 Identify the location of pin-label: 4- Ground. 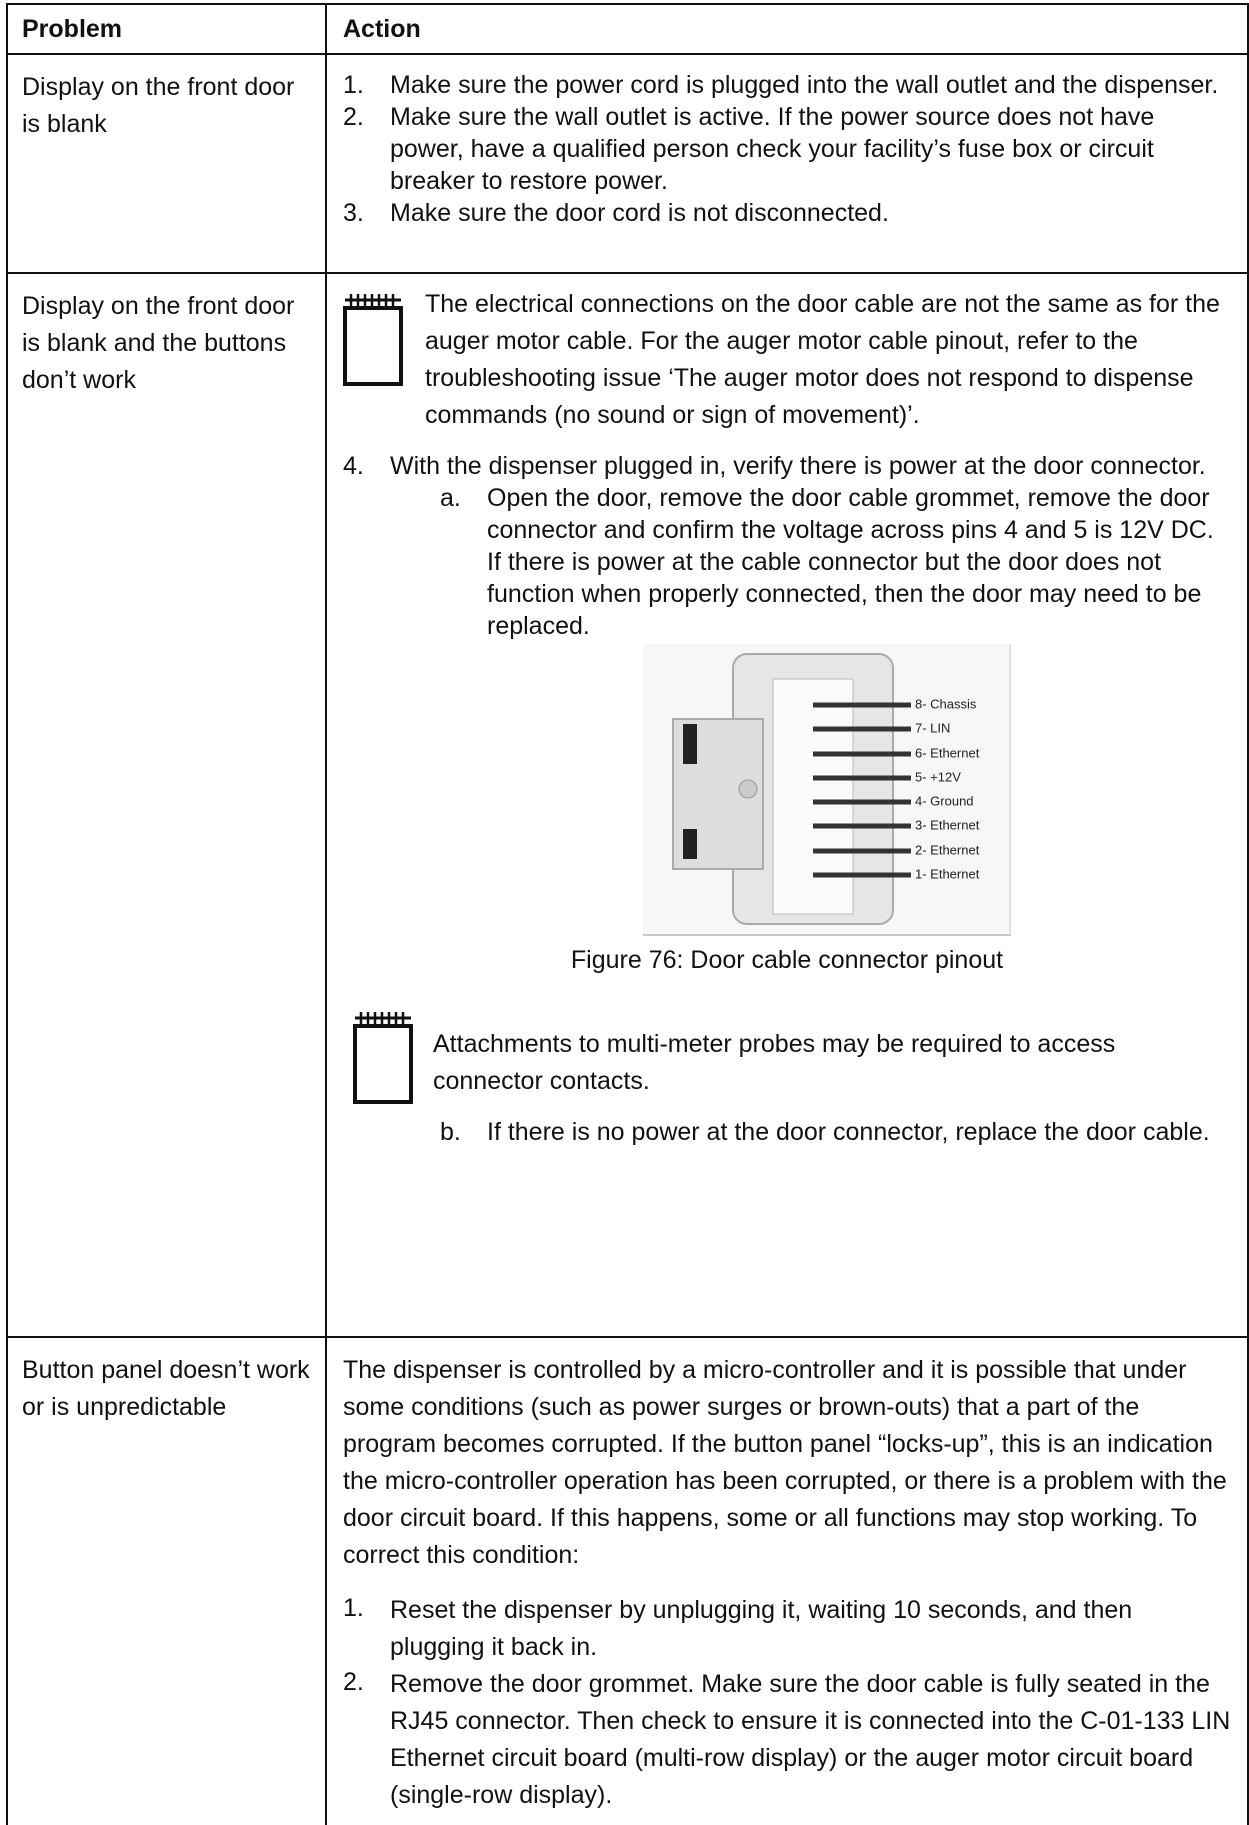
(944, 800).